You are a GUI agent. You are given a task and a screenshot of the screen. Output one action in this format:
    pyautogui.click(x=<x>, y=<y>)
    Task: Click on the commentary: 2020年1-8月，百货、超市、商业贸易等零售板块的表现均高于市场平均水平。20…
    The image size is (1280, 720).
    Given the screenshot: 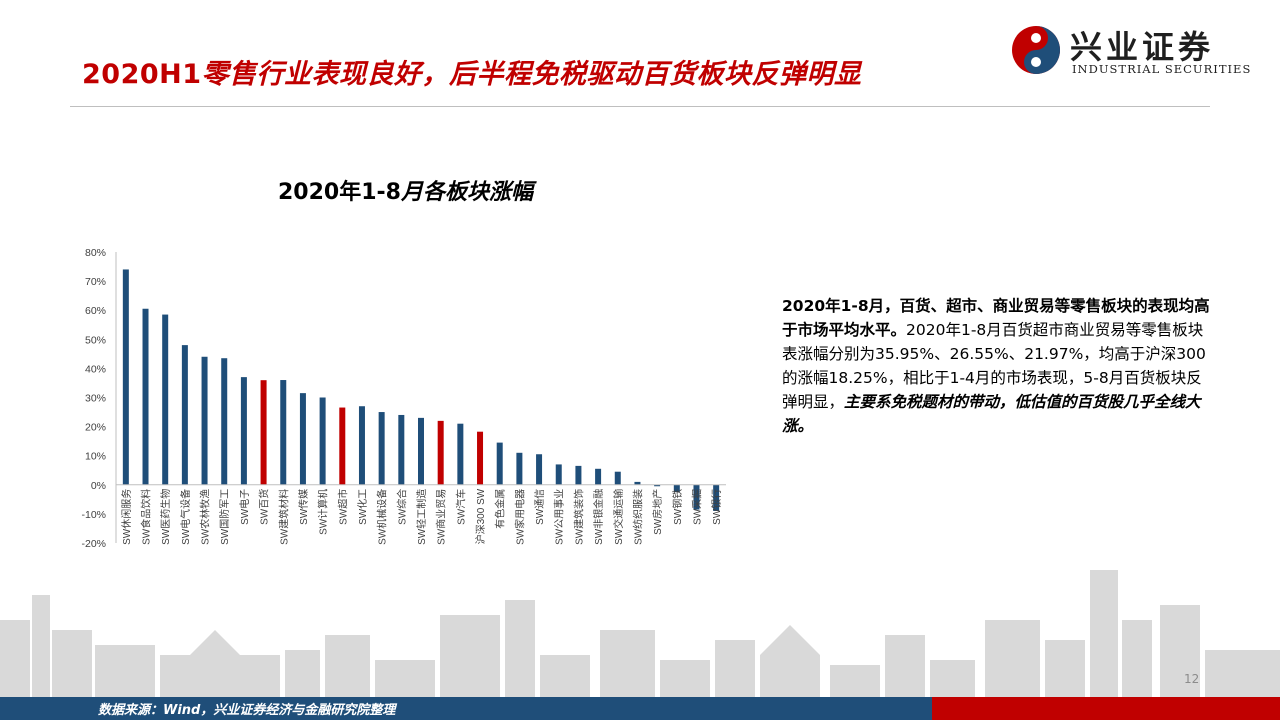 What is the action you would take?
    pyautogui.click(x=997, y=366)
    